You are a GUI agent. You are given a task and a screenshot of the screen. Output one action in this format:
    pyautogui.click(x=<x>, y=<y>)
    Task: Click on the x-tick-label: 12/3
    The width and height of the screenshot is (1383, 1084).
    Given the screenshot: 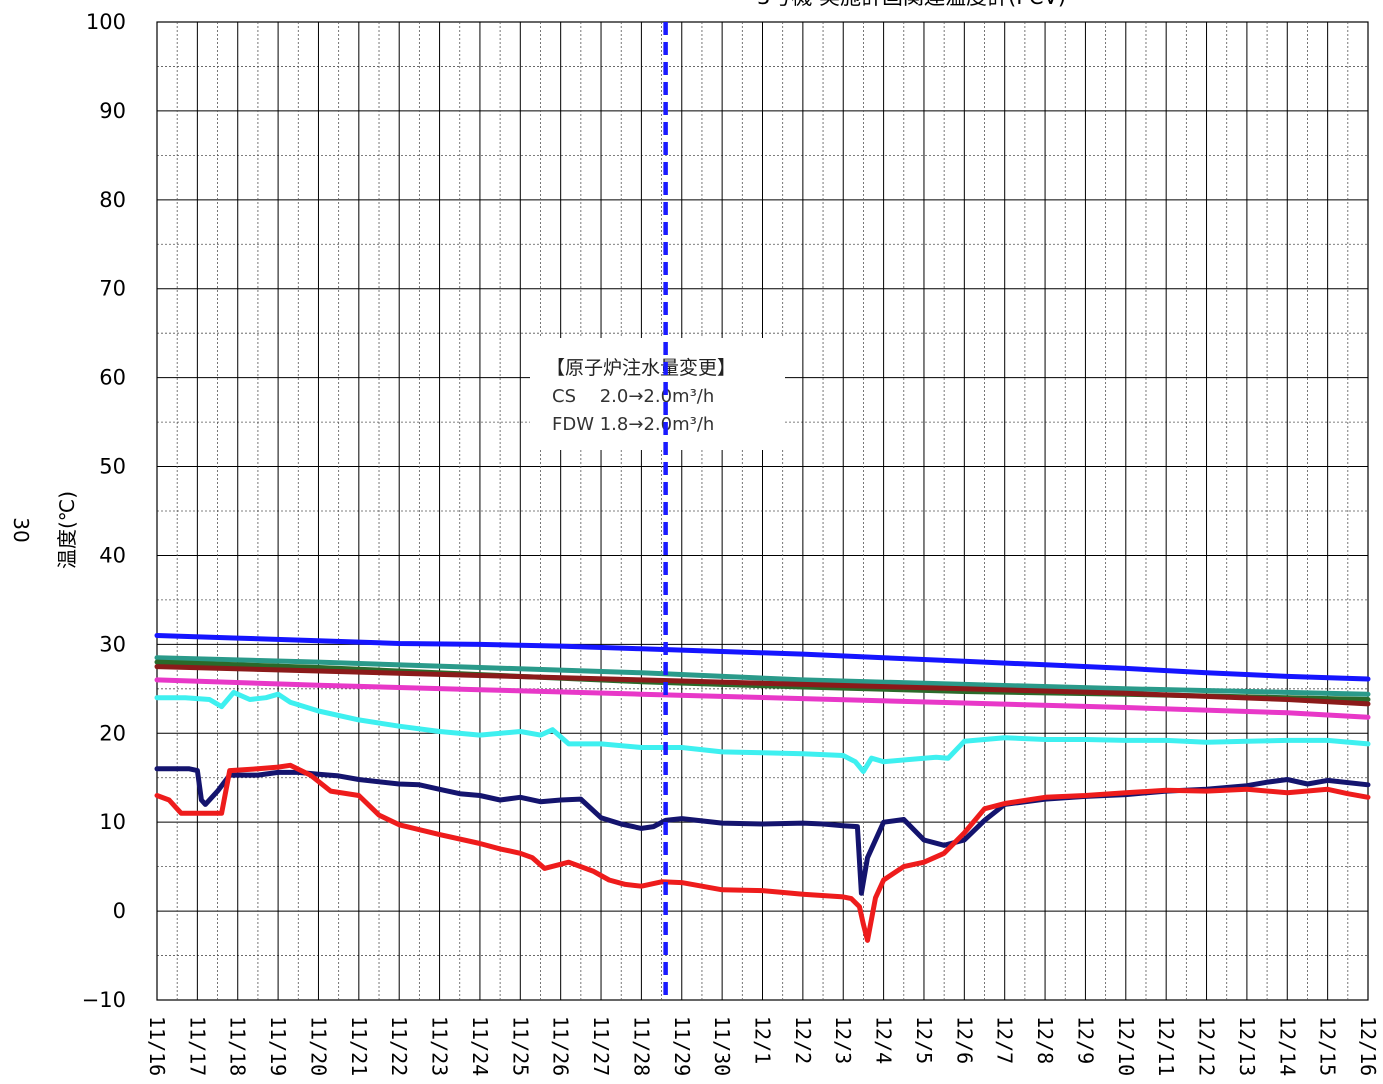 What is the action you would take?
    pyautogui.click(x=843, y=1040)
    